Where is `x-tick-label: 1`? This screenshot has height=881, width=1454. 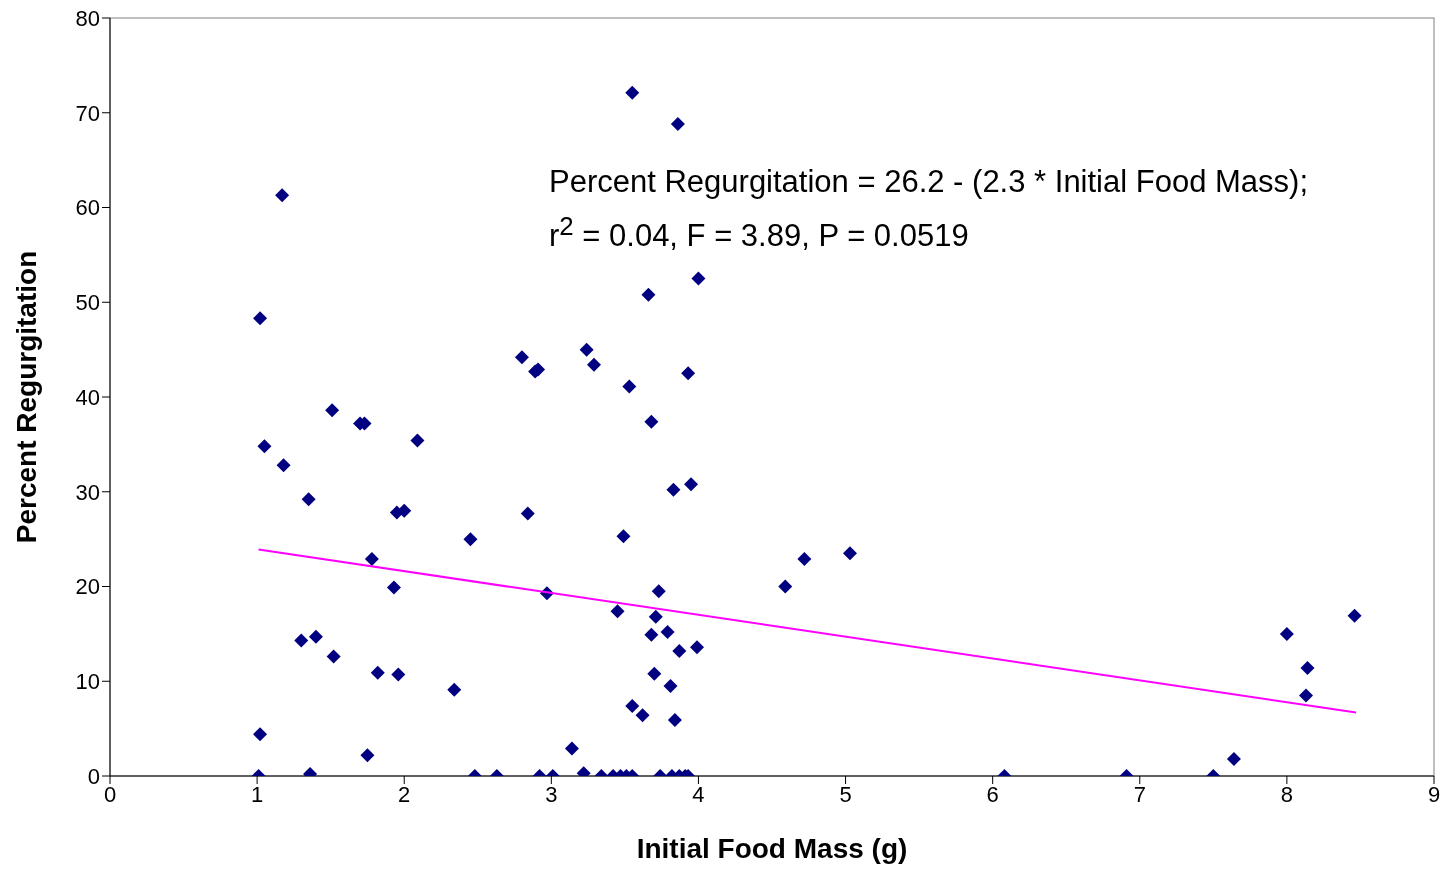
x-tick-label: 1 is located at coordinates (257, 794).